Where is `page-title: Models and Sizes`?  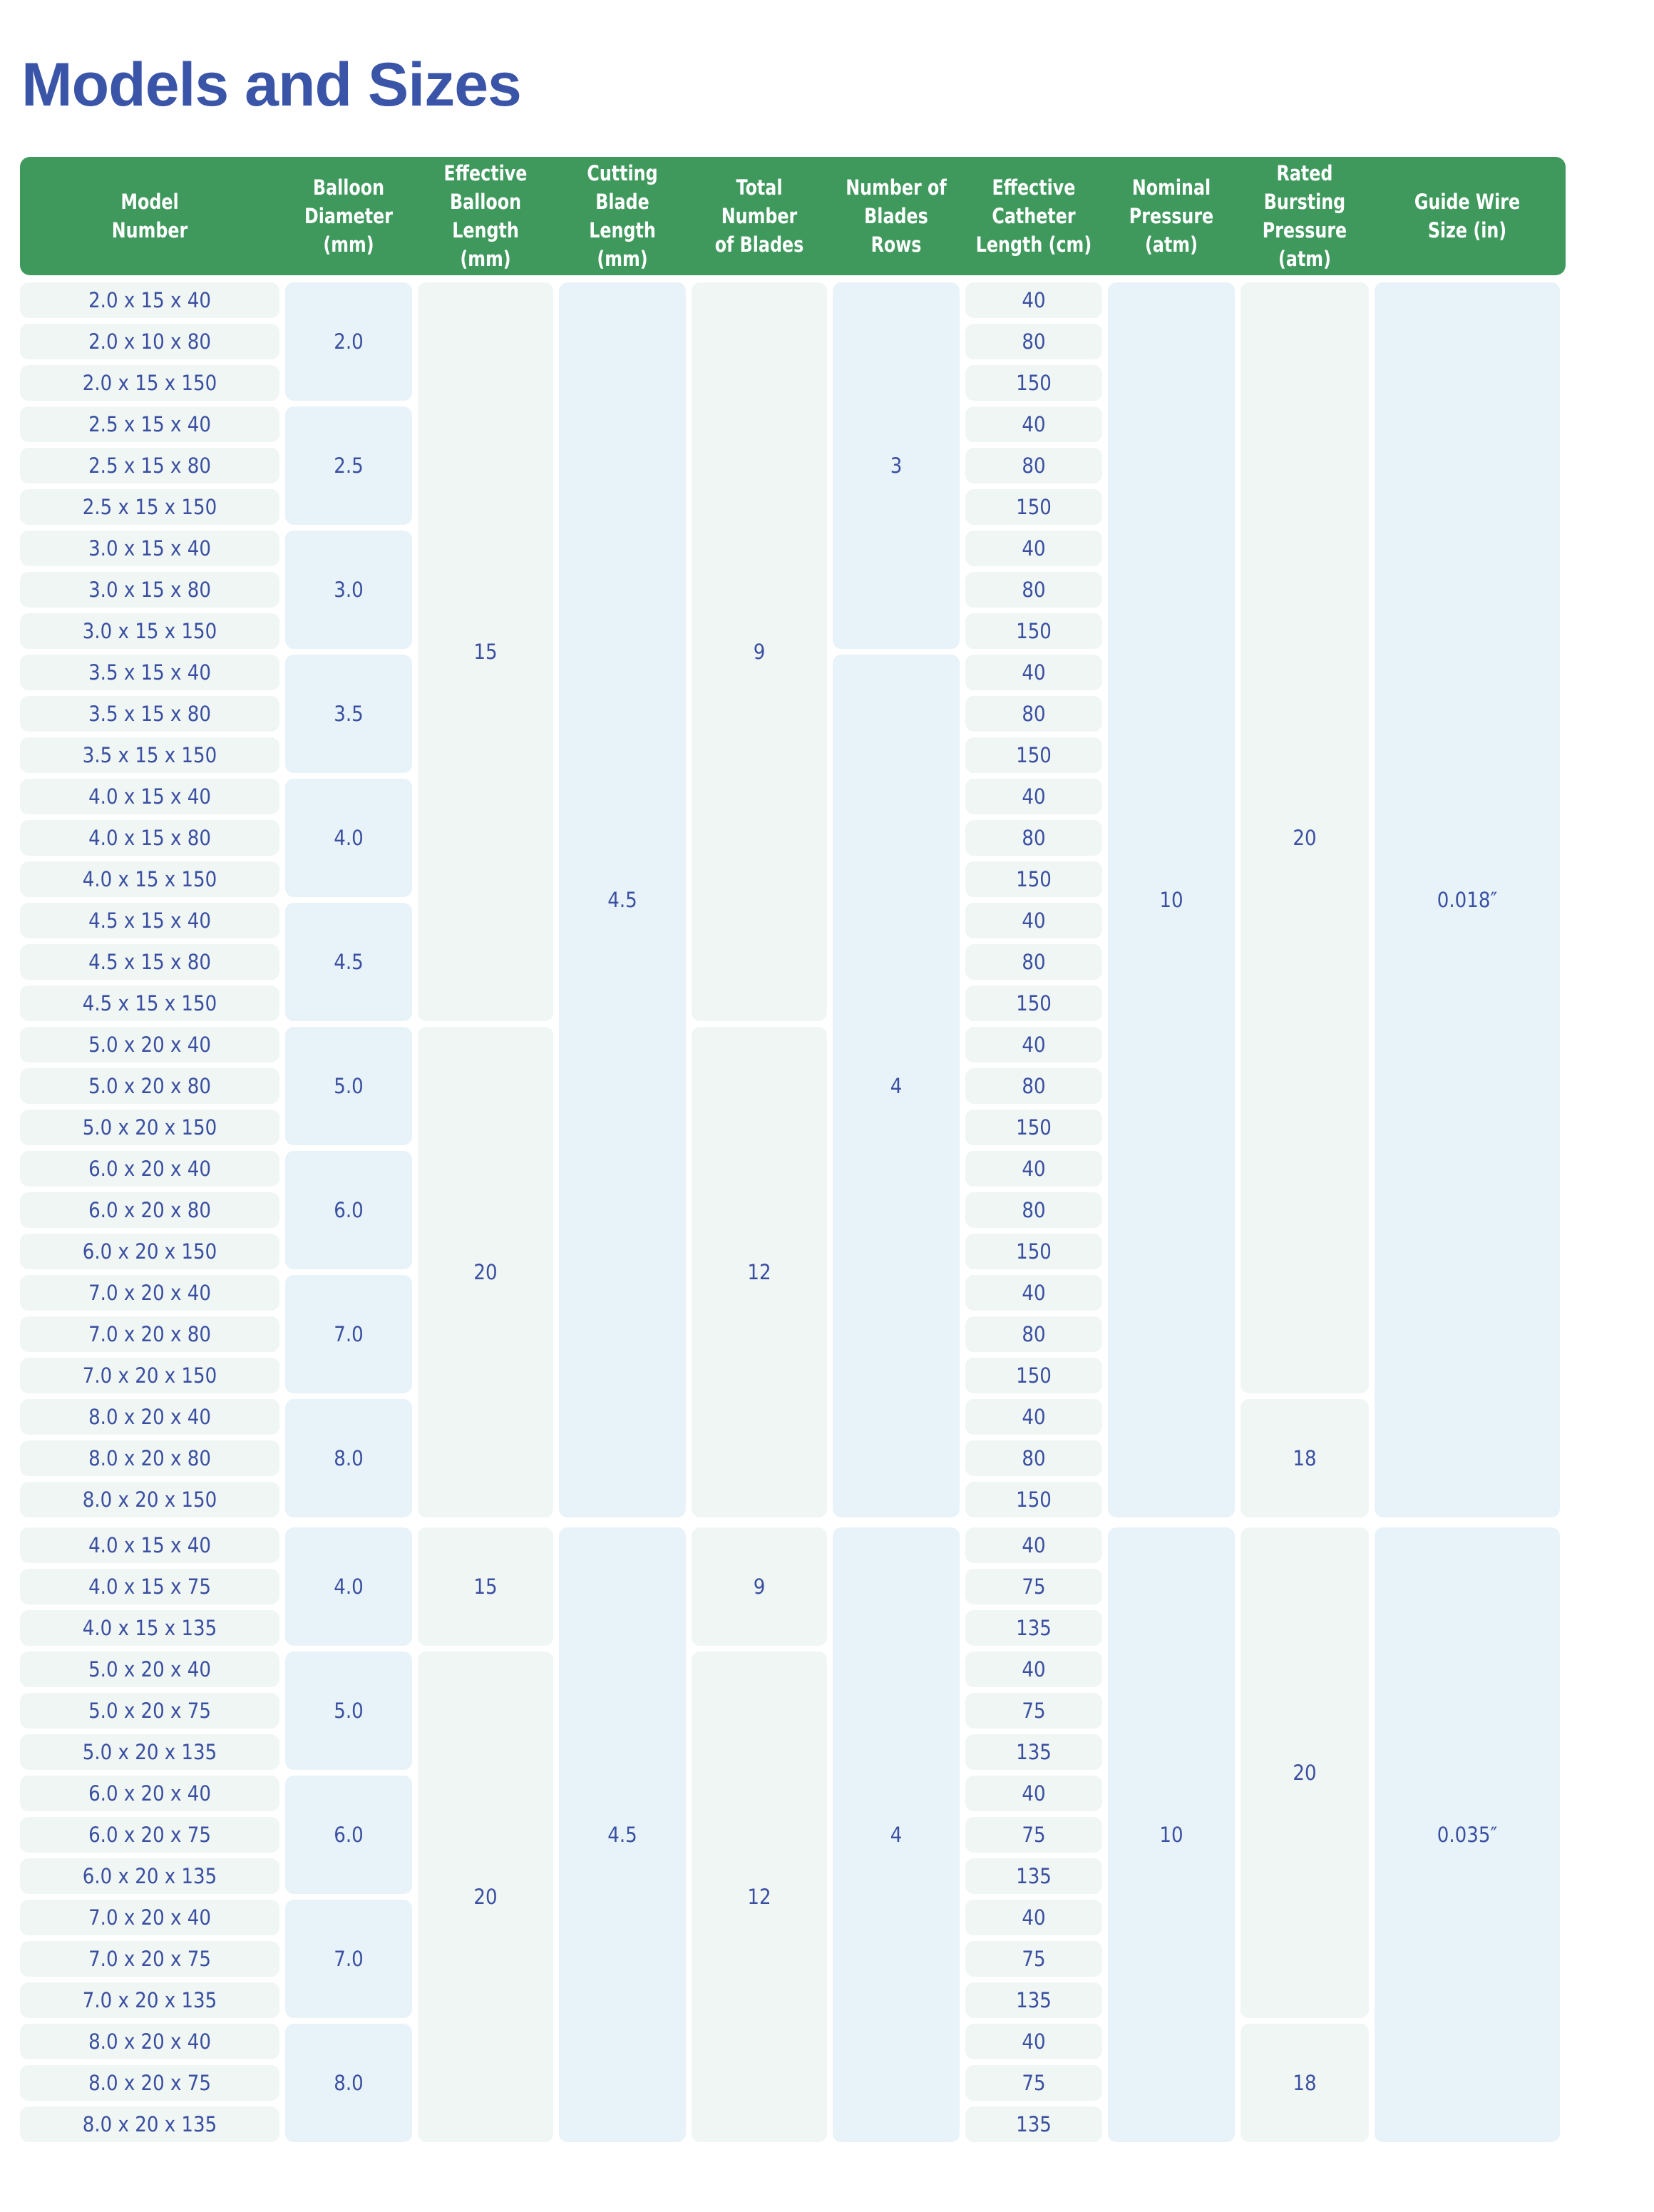
page-title: Models and Sizes is located at coordinates (271, 85).